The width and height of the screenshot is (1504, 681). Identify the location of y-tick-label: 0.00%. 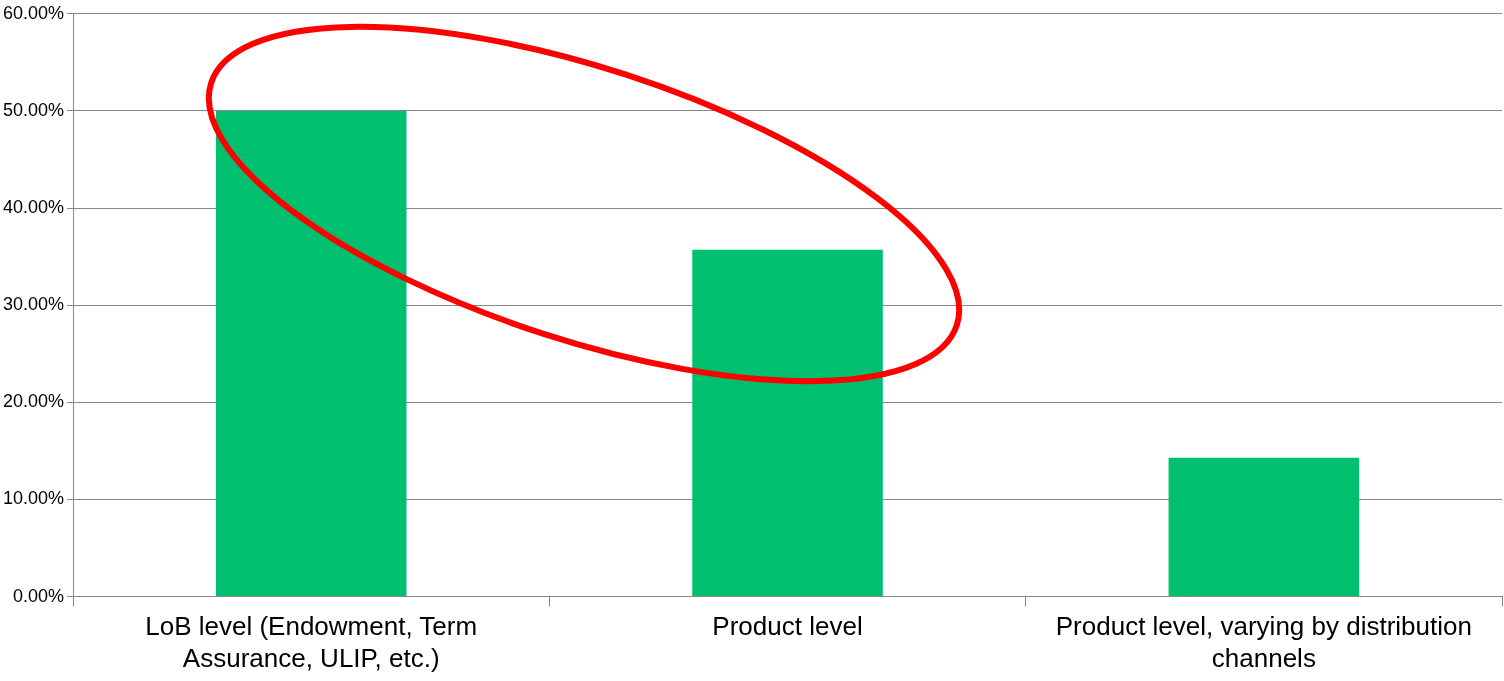
(39, 595).